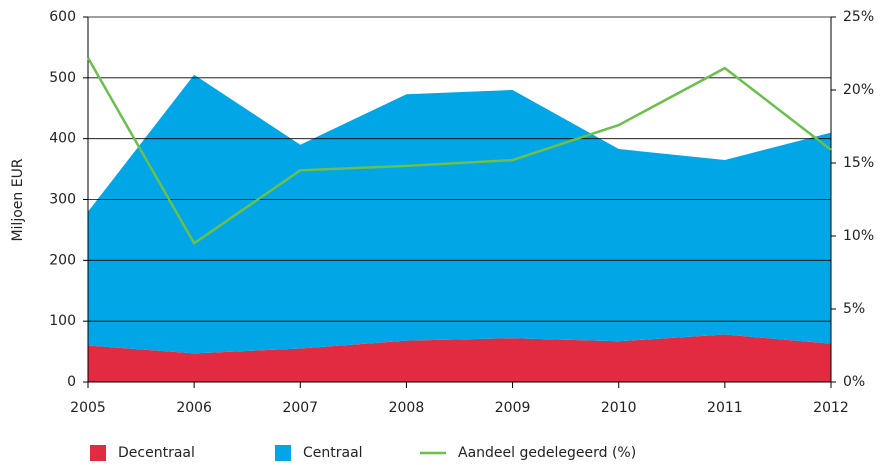 Image resolution: width=886 pixels, height=465 pixels. I want to click on x-tick-label: 2009, so click(513, 408).